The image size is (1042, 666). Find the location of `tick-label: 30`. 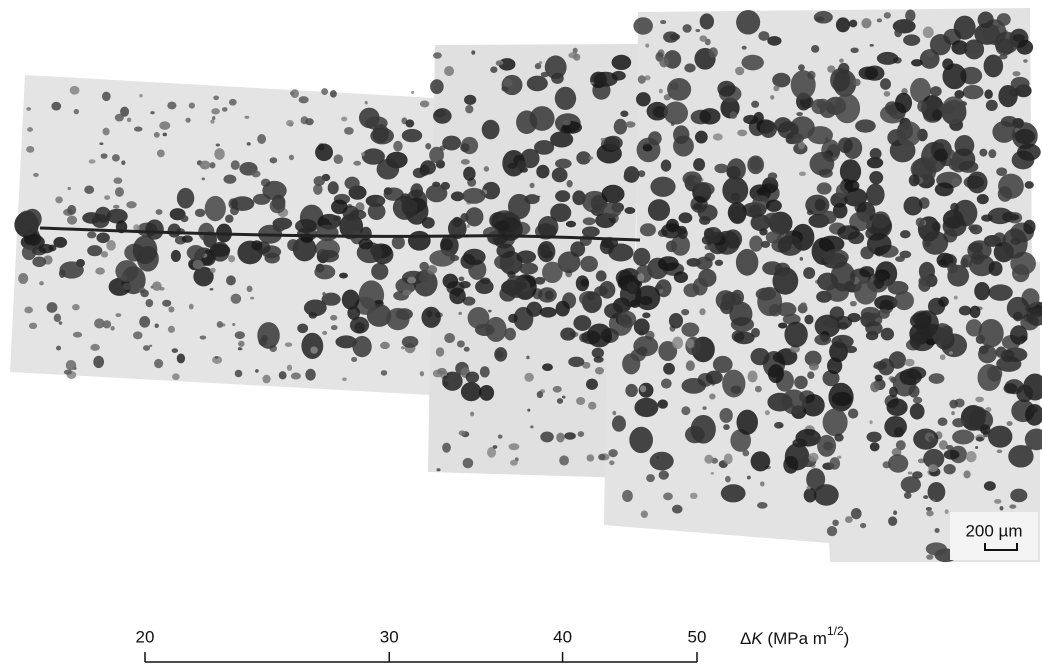

tick-label: 30 is located at coordinates (389, 636).